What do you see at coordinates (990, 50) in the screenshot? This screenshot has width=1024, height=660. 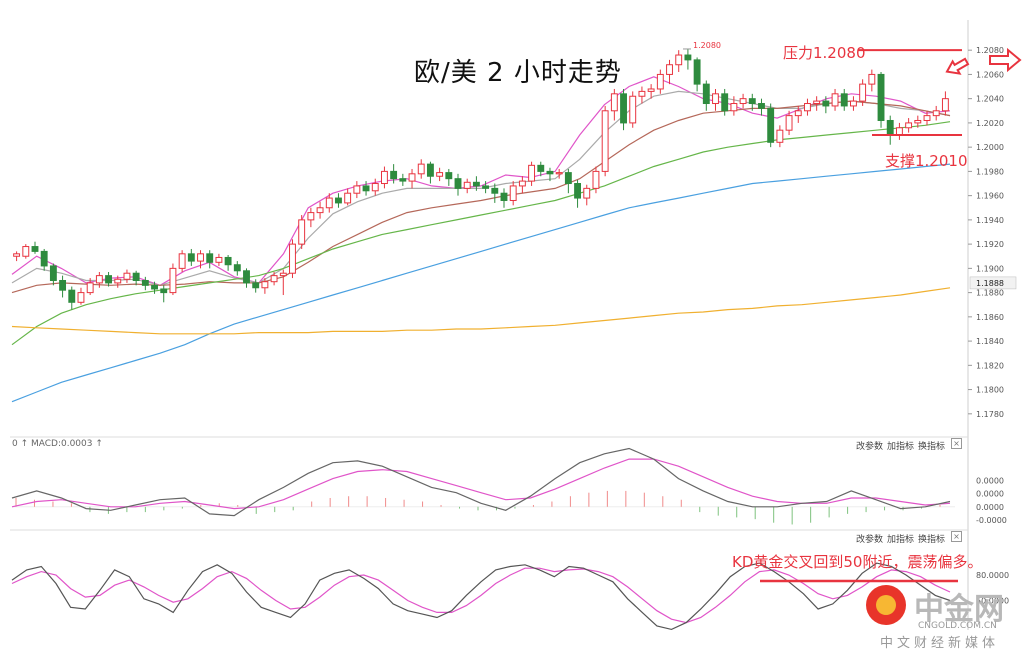 I see `price-tick-label: 1.2080` at bounding box center [990, 50].